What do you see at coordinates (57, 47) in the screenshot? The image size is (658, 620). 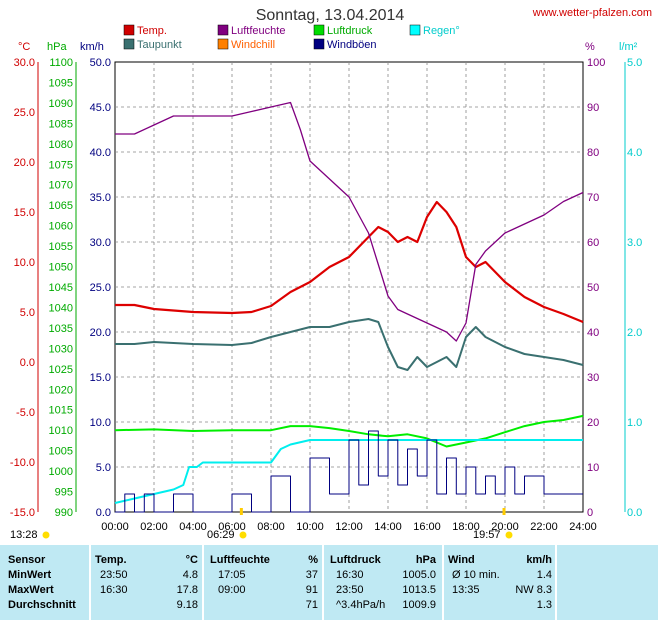 I see `pressure-axis-unit: hPa` at bounding box center [57, 47].